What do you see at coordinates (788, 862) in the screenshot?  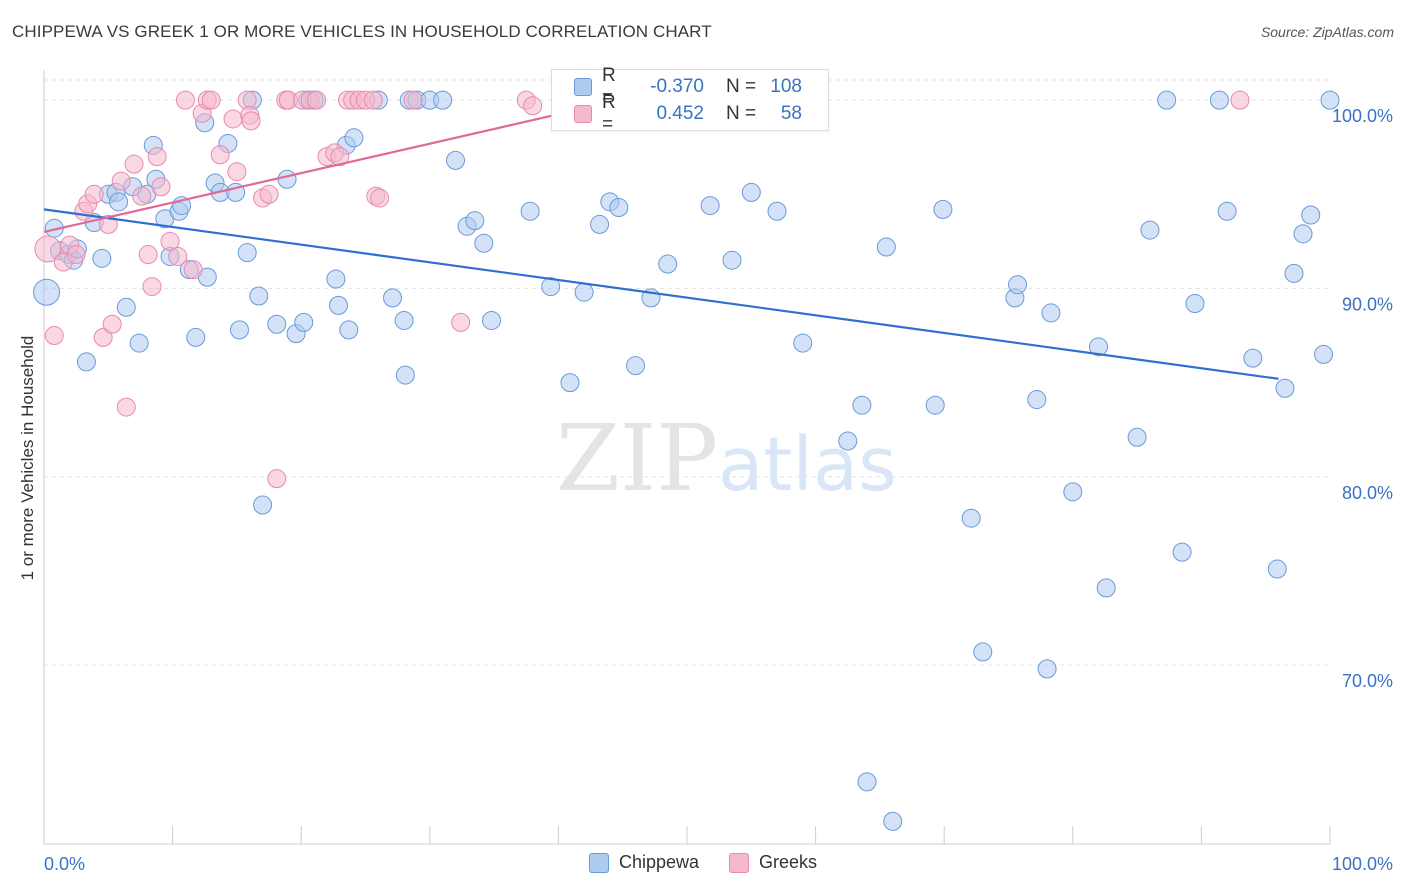 I see `legend-label-greeks: Greeks` at bounding box center [788, 862].